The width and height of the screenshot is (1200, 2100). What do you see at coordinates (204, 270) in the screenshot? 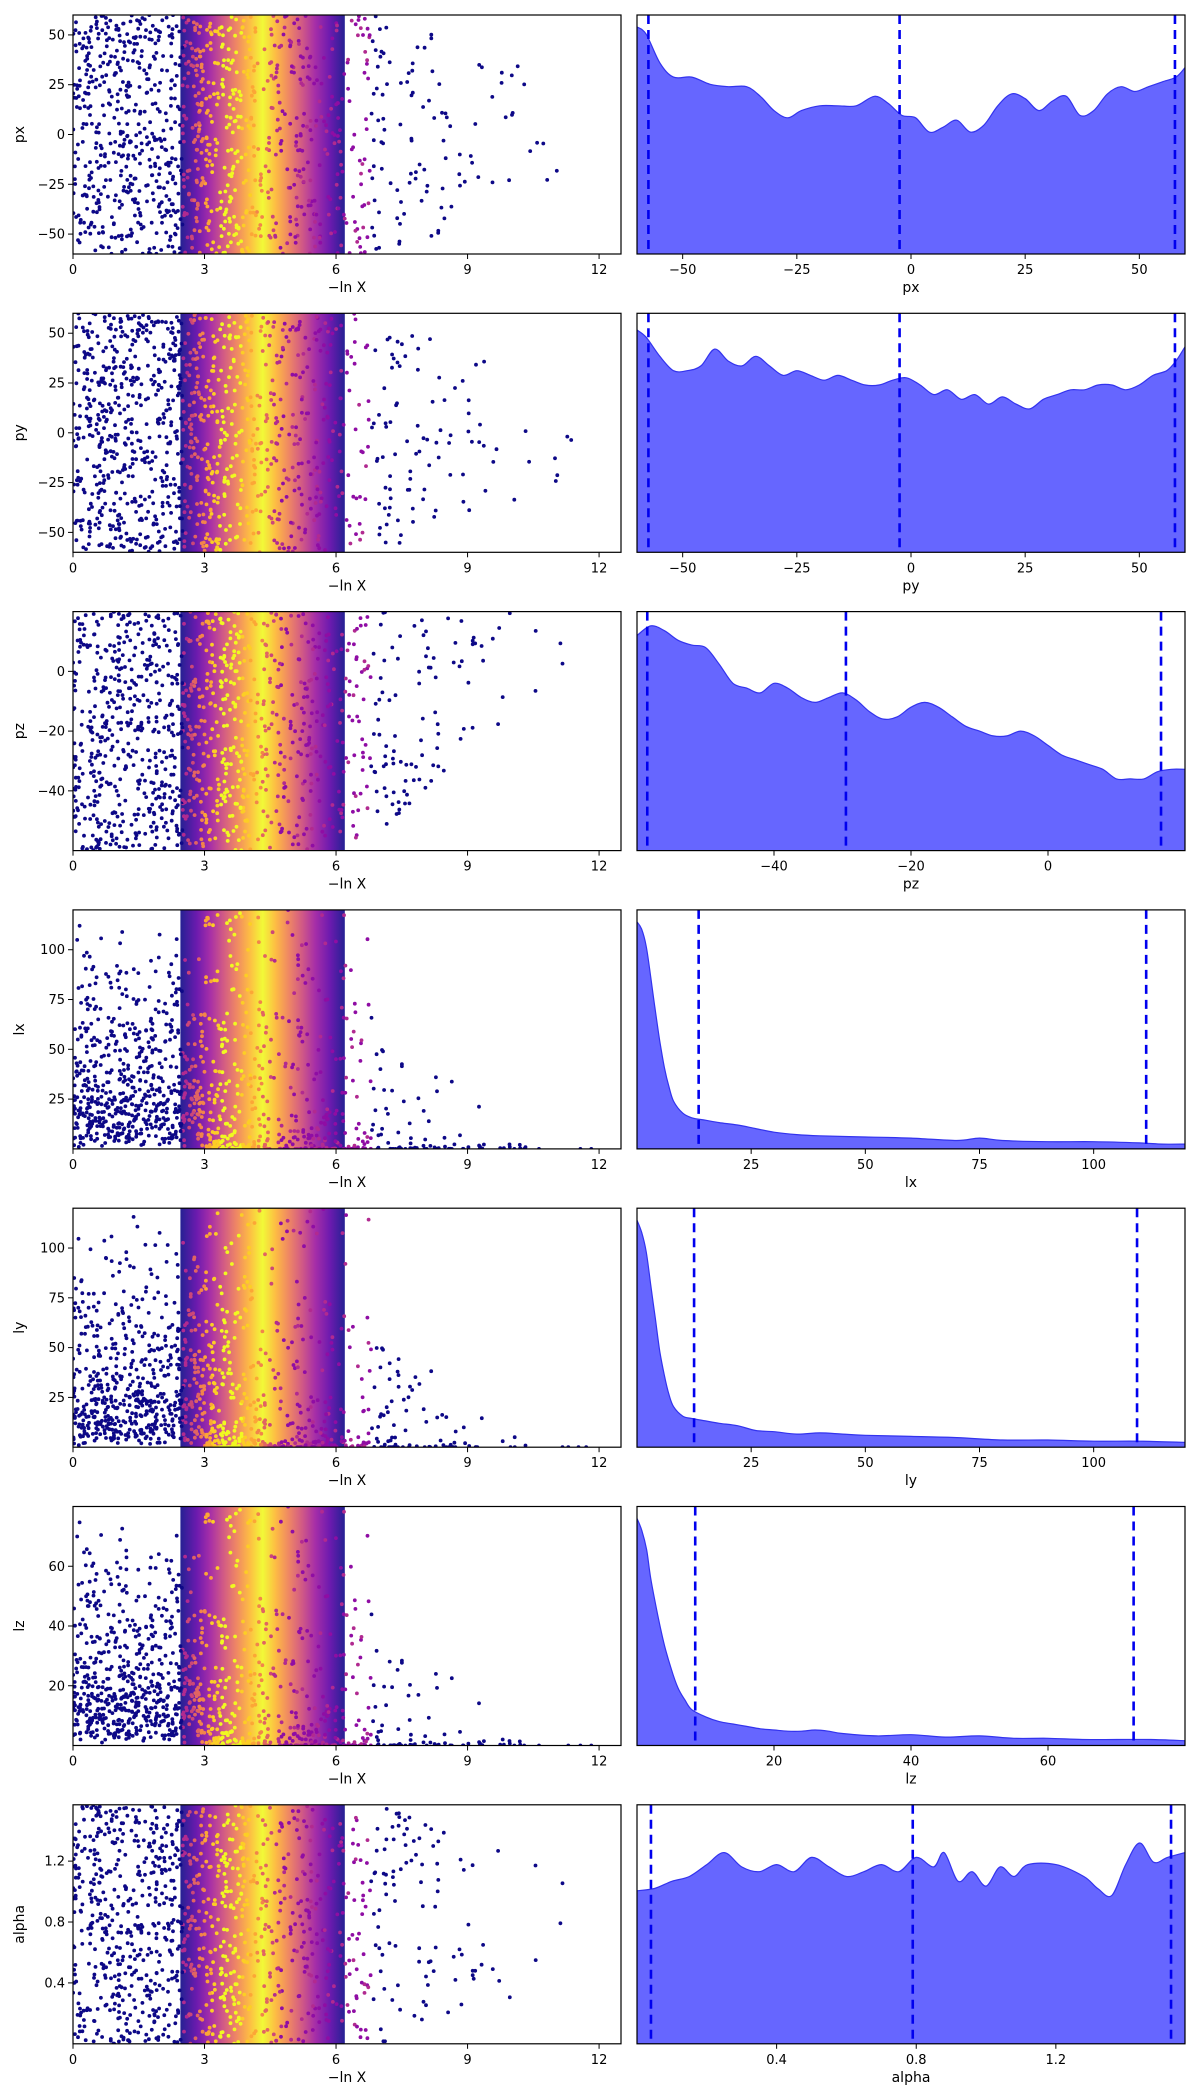
I see `trace-xtick-label: 3` at bounding box center [204, 270].